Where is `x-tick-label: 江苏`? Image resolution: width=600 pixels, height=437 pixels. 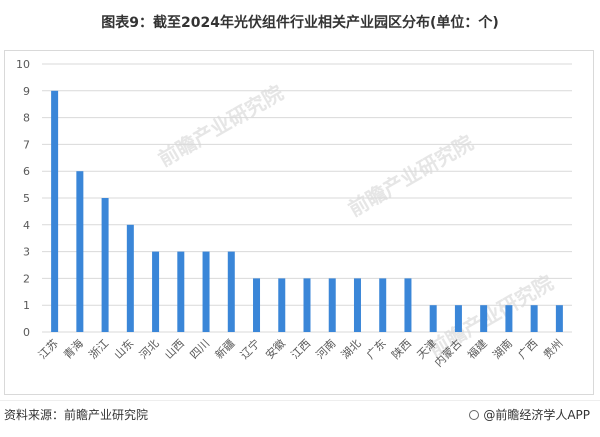
x-tick-label: 江苏 is located at coordinates (48, 349).